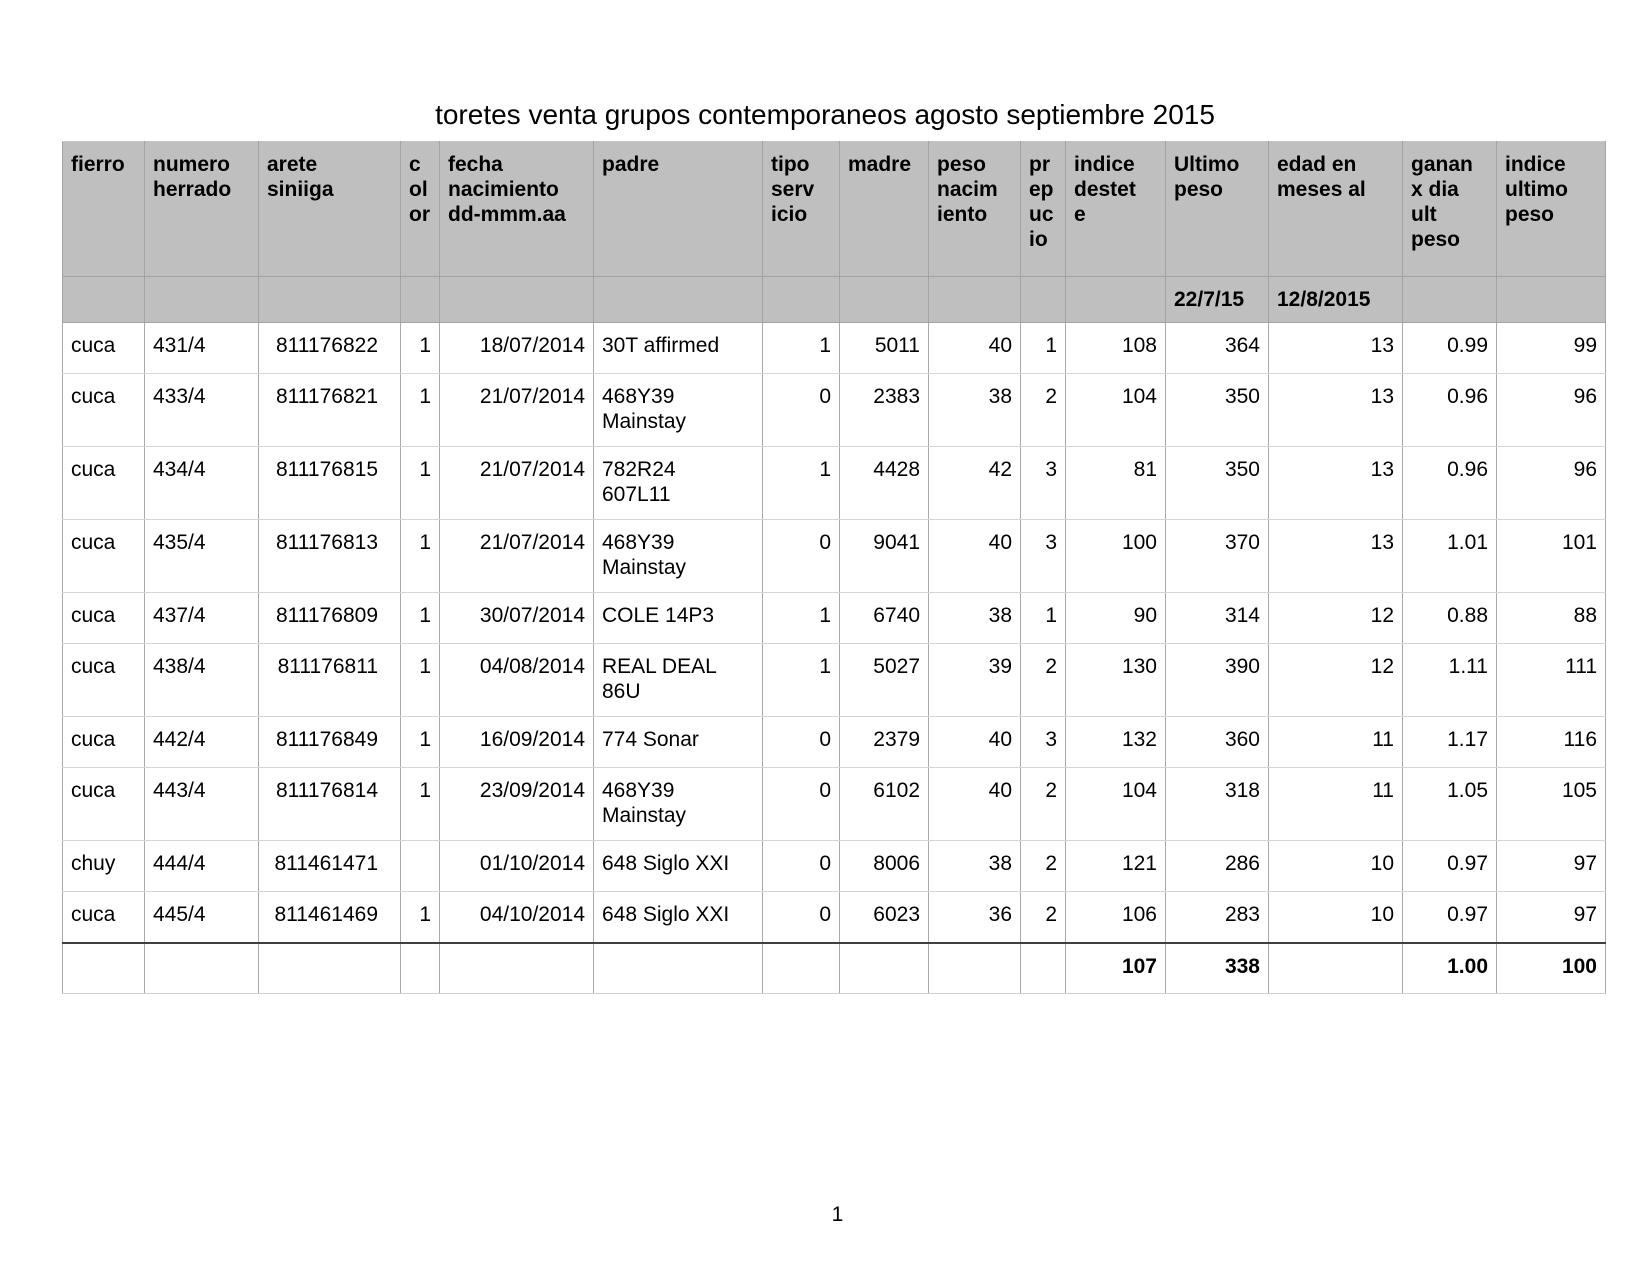  I want to click on subheader-row: 22/7/15 12/8/2015, so click(834, 299).